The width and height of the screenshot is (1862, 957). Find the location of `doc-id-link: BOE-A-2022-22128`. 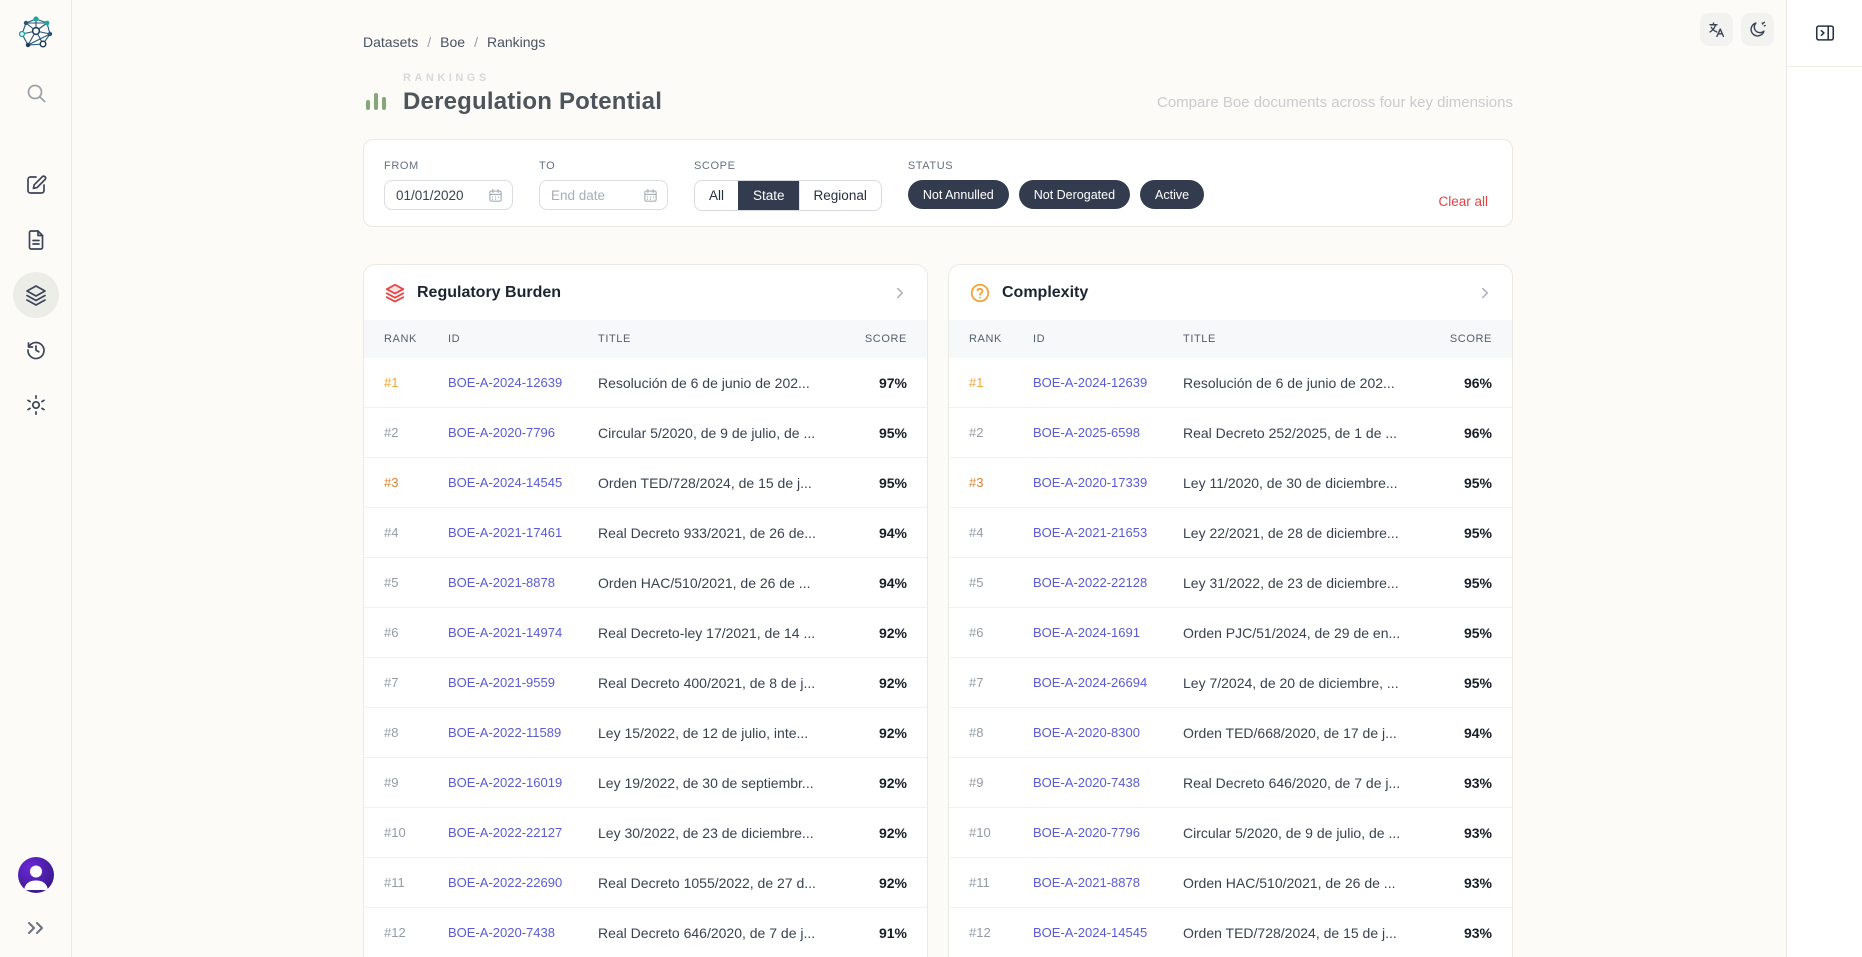

doc-id-link: BOE-A-2022-22128 is located at coordinates (1090, 582).